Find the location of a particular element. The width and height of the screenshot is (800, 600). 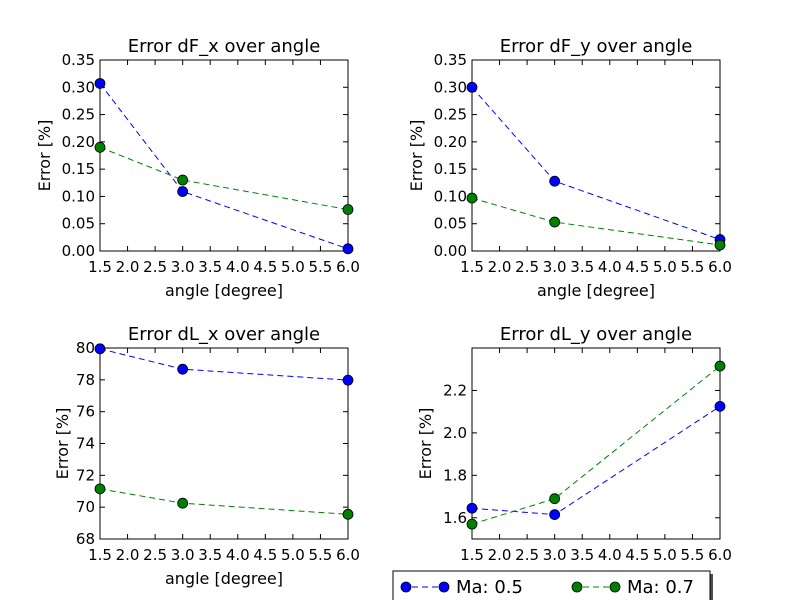

legend-label-ma-05: Ma: 0.5 is located at coordinates (489, 587).